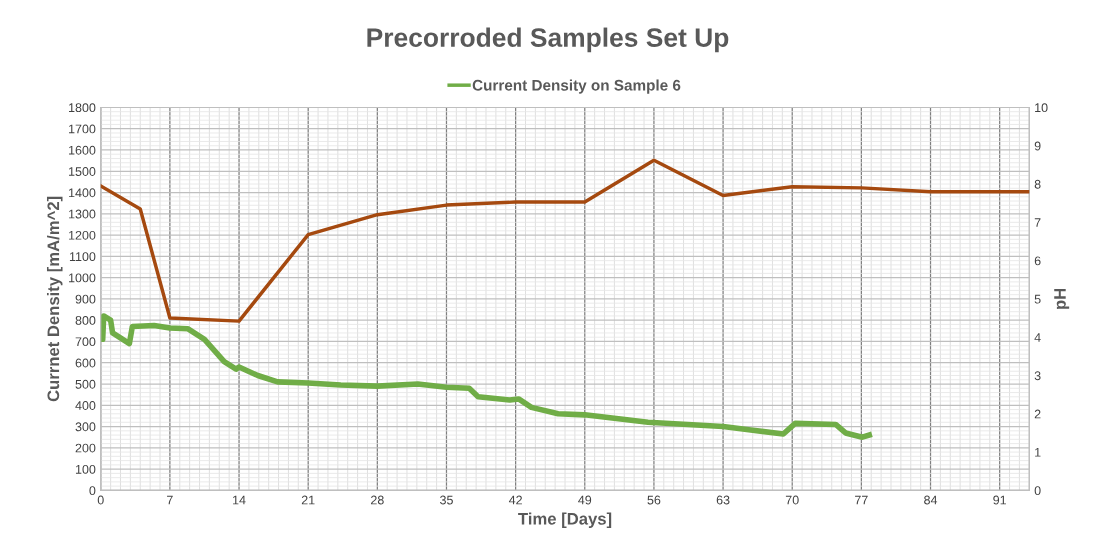 The height and width of the screenshot is (551, 1095). What do you see at coordinates (308, 500) in the screenshot?
I see `x-tick-label: 21` at bounding box center [308, 500].